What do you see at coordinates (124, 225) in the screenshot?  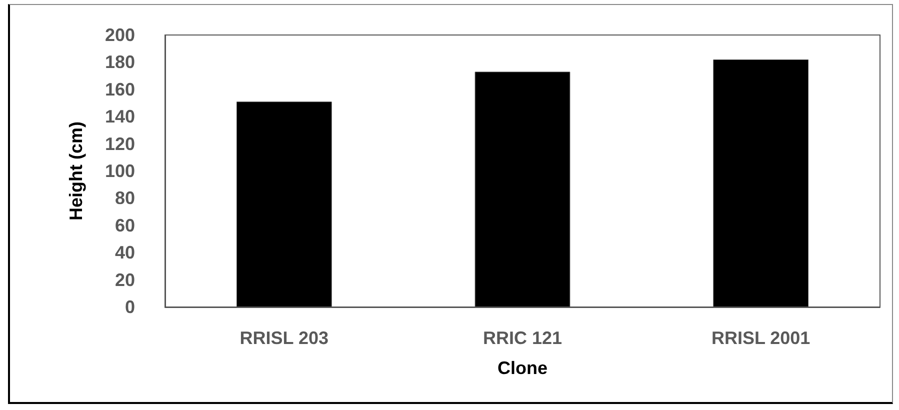 I see `y-tick-label: 60` at bounding box center [124, 225].